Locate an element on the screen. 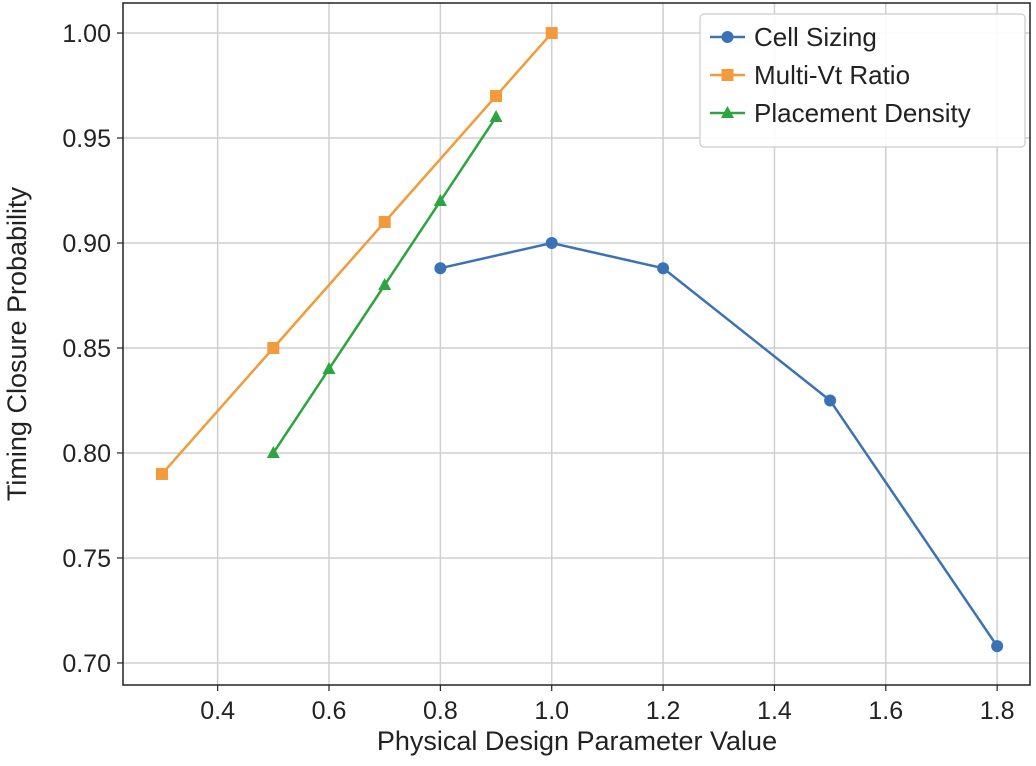 The width and height of the screenshot is (1036, 766). y-tick-label: 1.00 is located at coordinates (86, 34).